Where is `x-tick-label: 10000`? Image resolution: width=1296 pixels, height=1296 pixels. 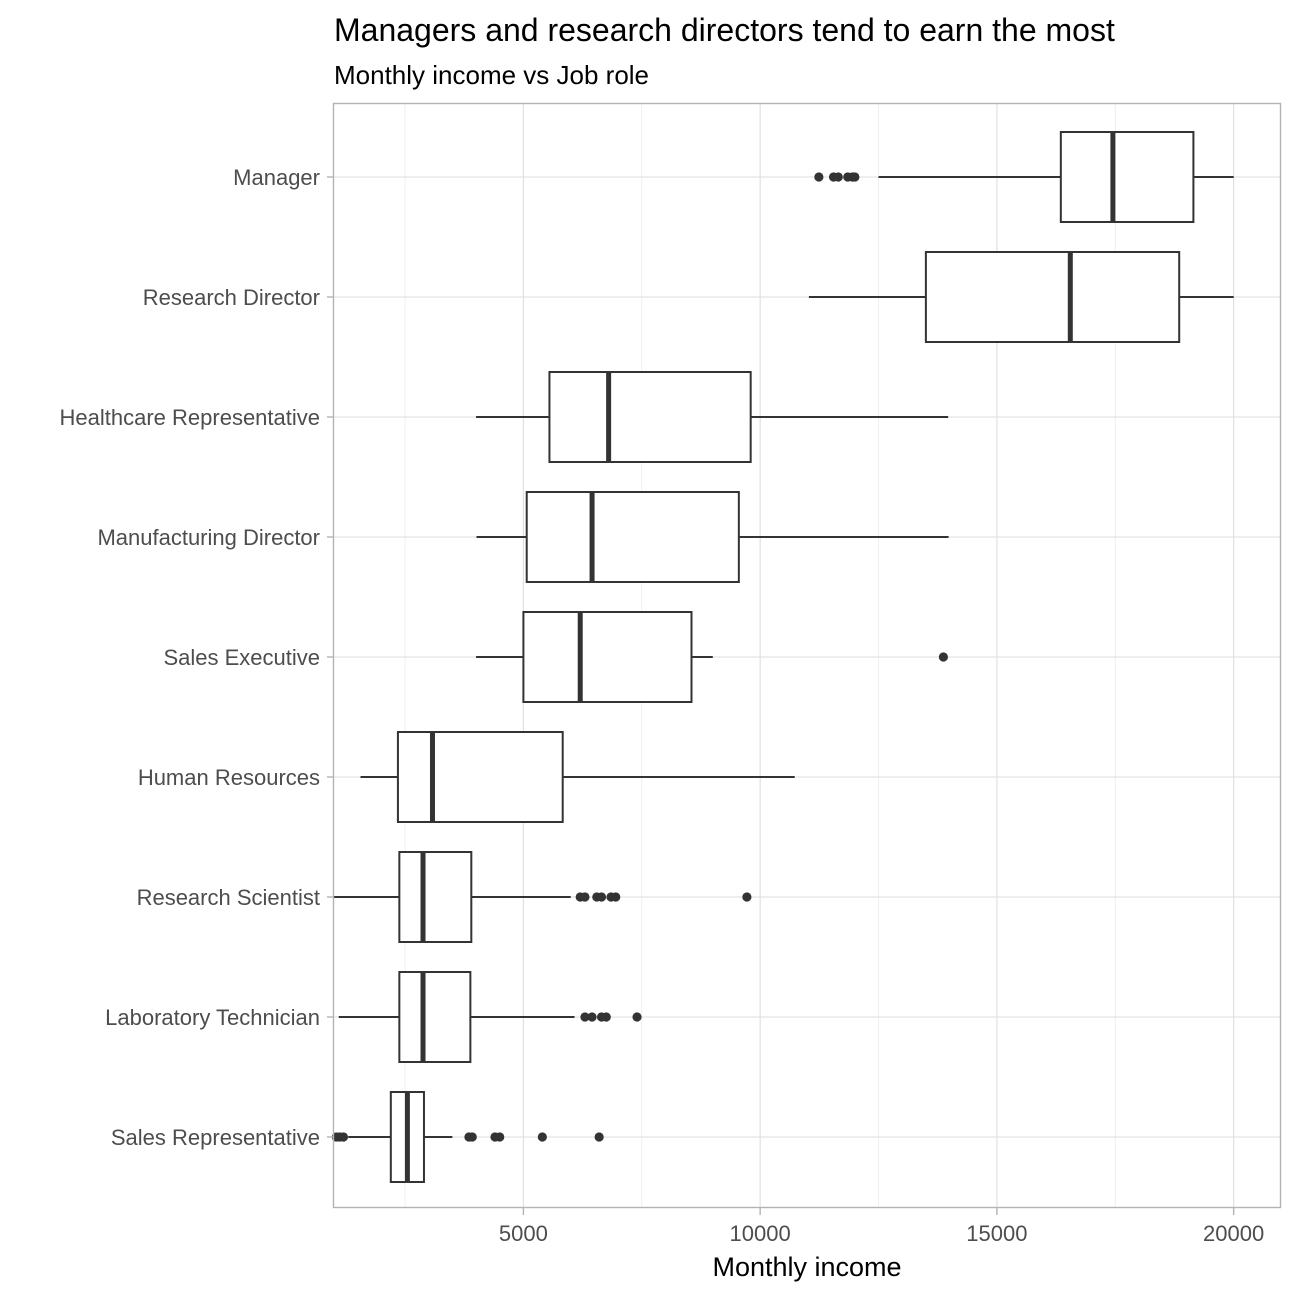
x-tick-label: 10000 is located at coordinates (760, 1233).